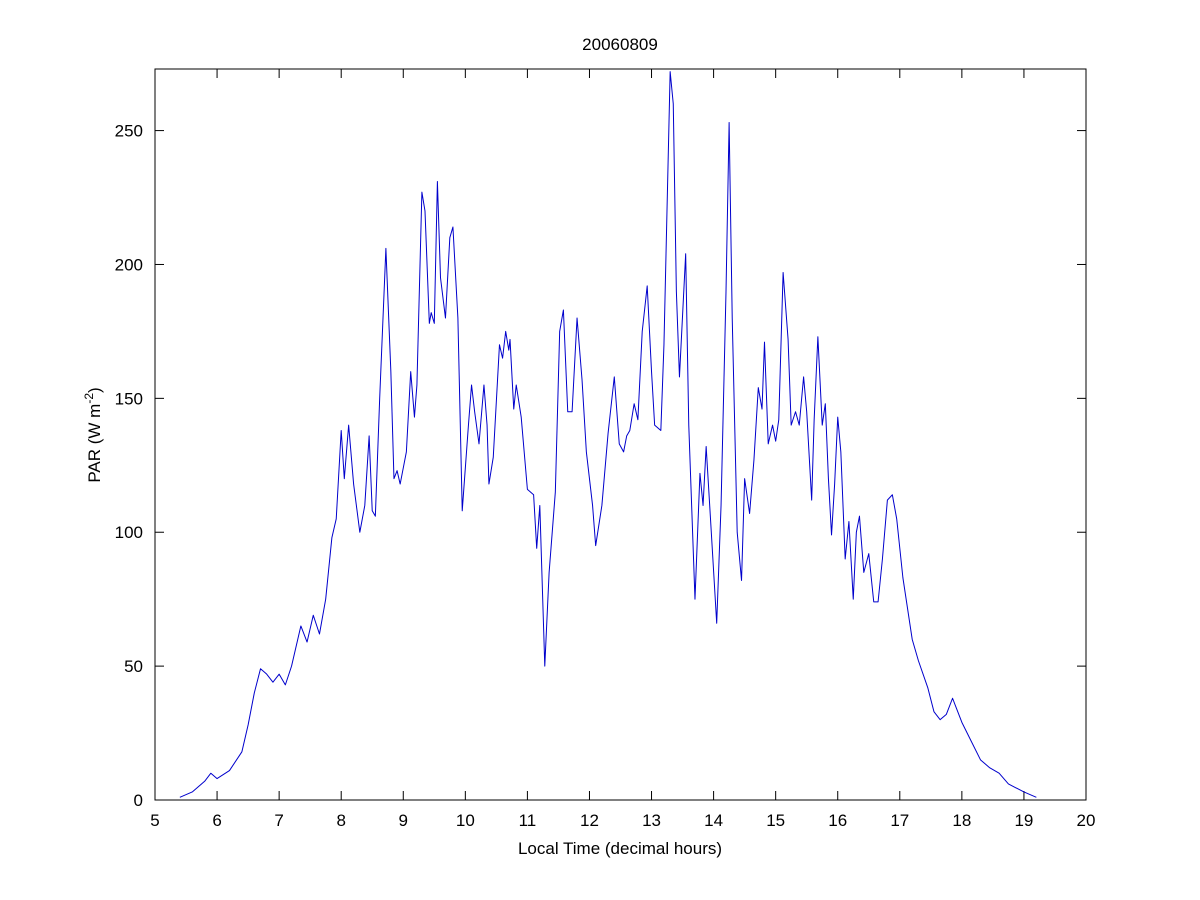 The height and width of the screenshot is (900, 1200). Describe the element at coordinates (775, 820) in the screenshot. I see `x-tick-label: 15` at that location.